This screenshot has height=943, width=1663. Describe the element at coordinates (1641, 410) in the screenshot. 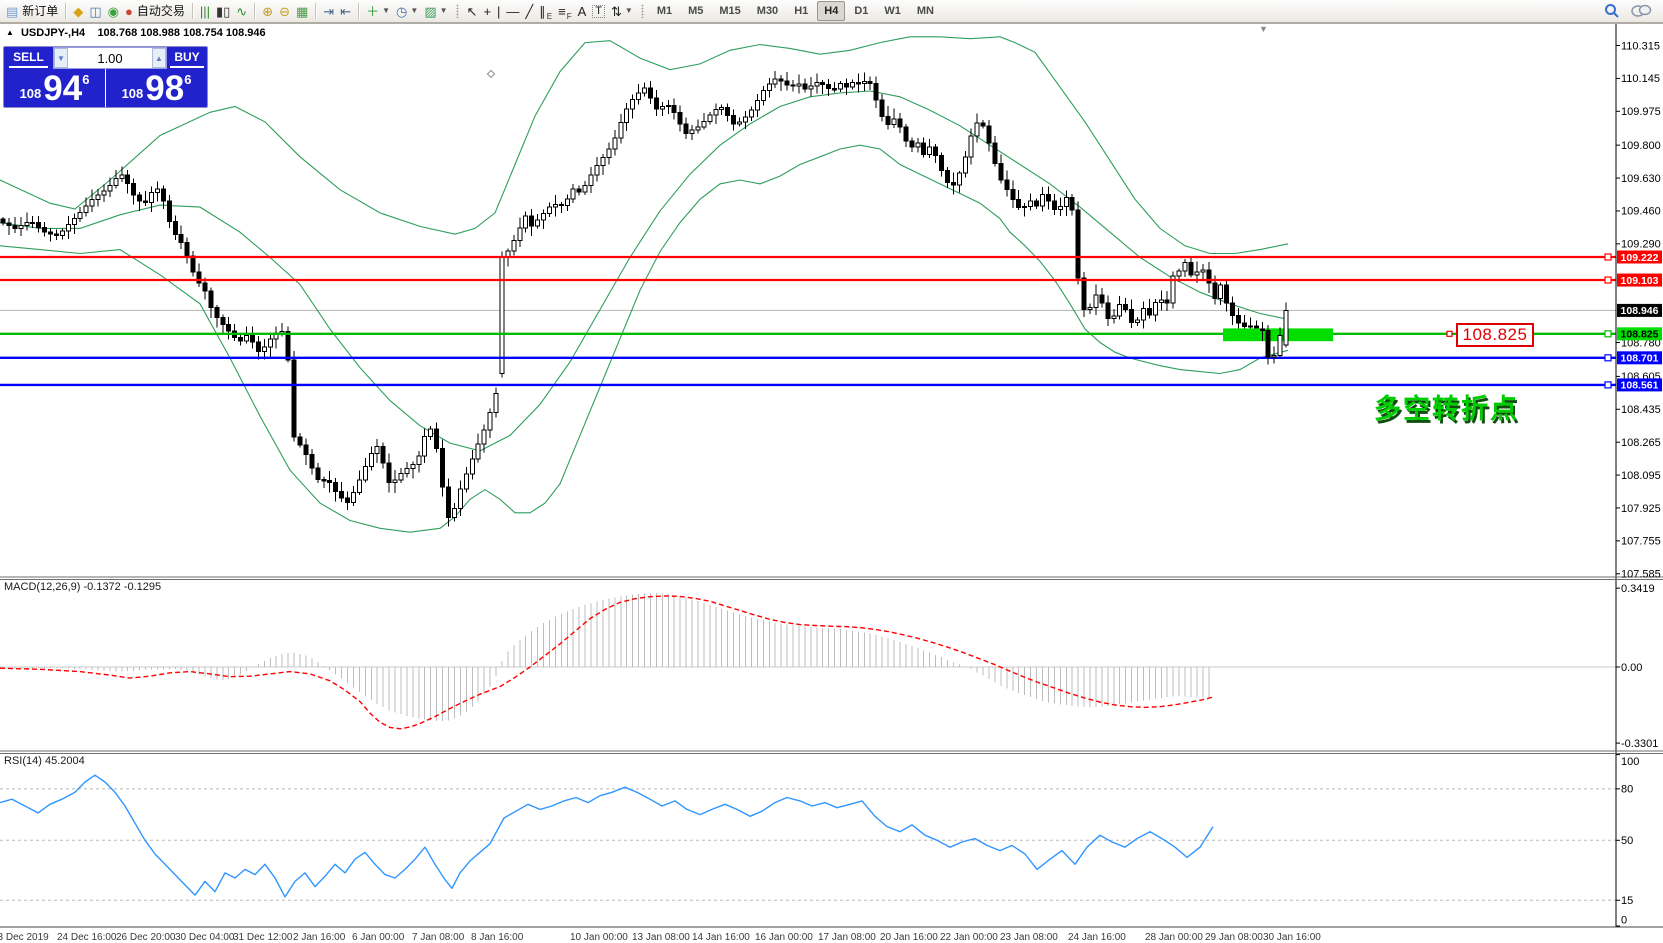

I see `svg-text: 108.435` at that location.